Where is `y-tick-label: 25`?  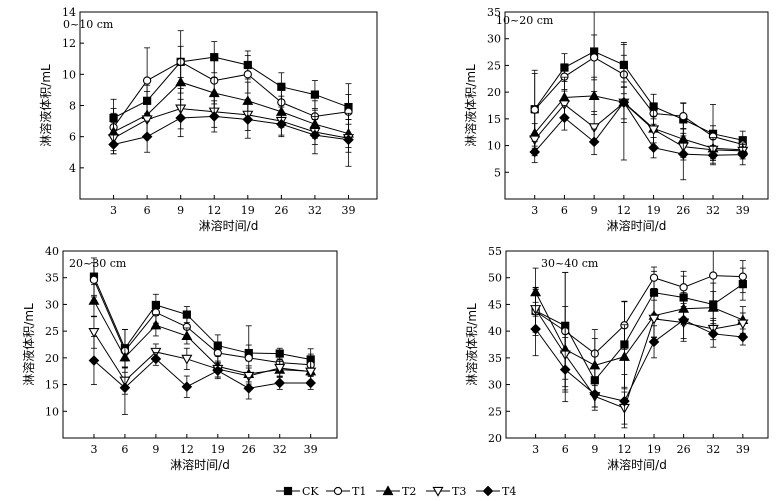 y-tick-label: 25 is located at coordinates (495, 411).